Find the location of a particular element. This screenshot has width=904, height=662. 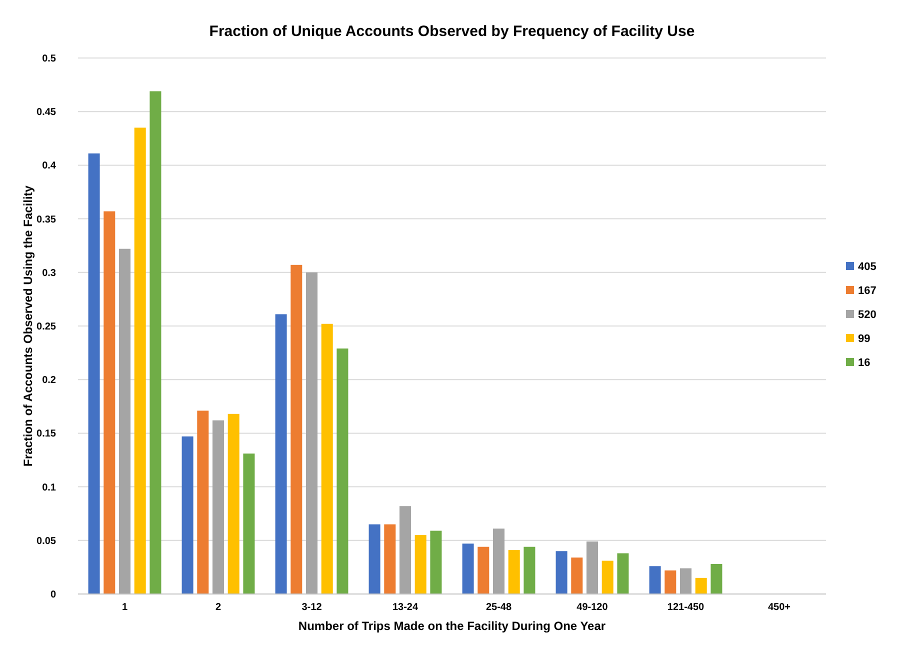

legend-label: 520 is located at coordinates (867, 314).